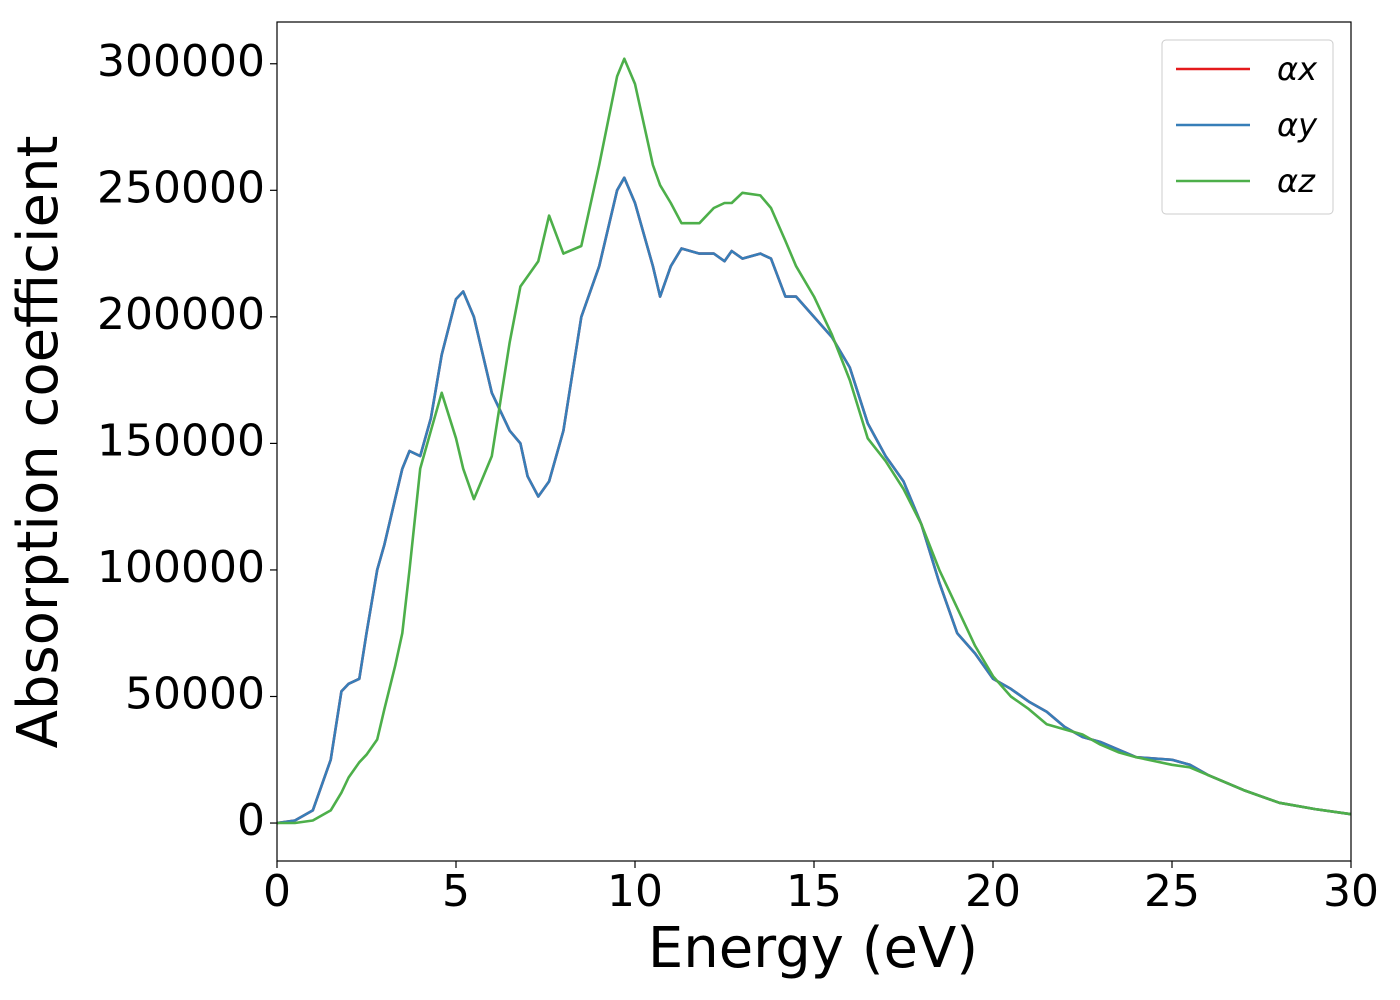  Describe the element at coordinates (1297, 125) in the screenshot. I see `legend-label: αy` at that location.